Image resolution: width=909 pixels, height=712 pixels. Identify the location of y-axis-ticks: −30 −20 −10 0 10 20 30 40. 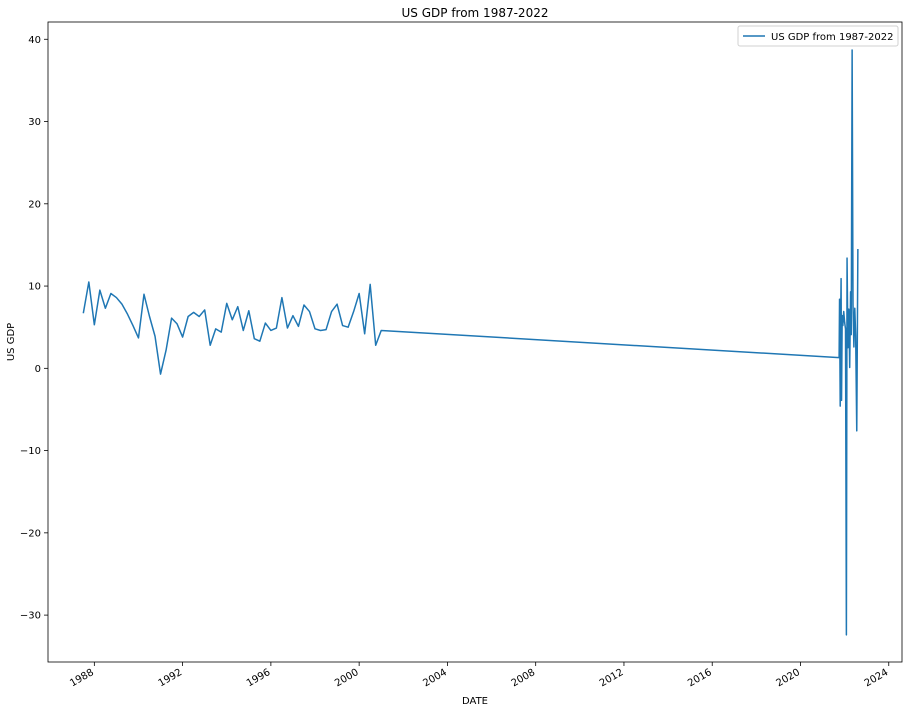
(34, 328).